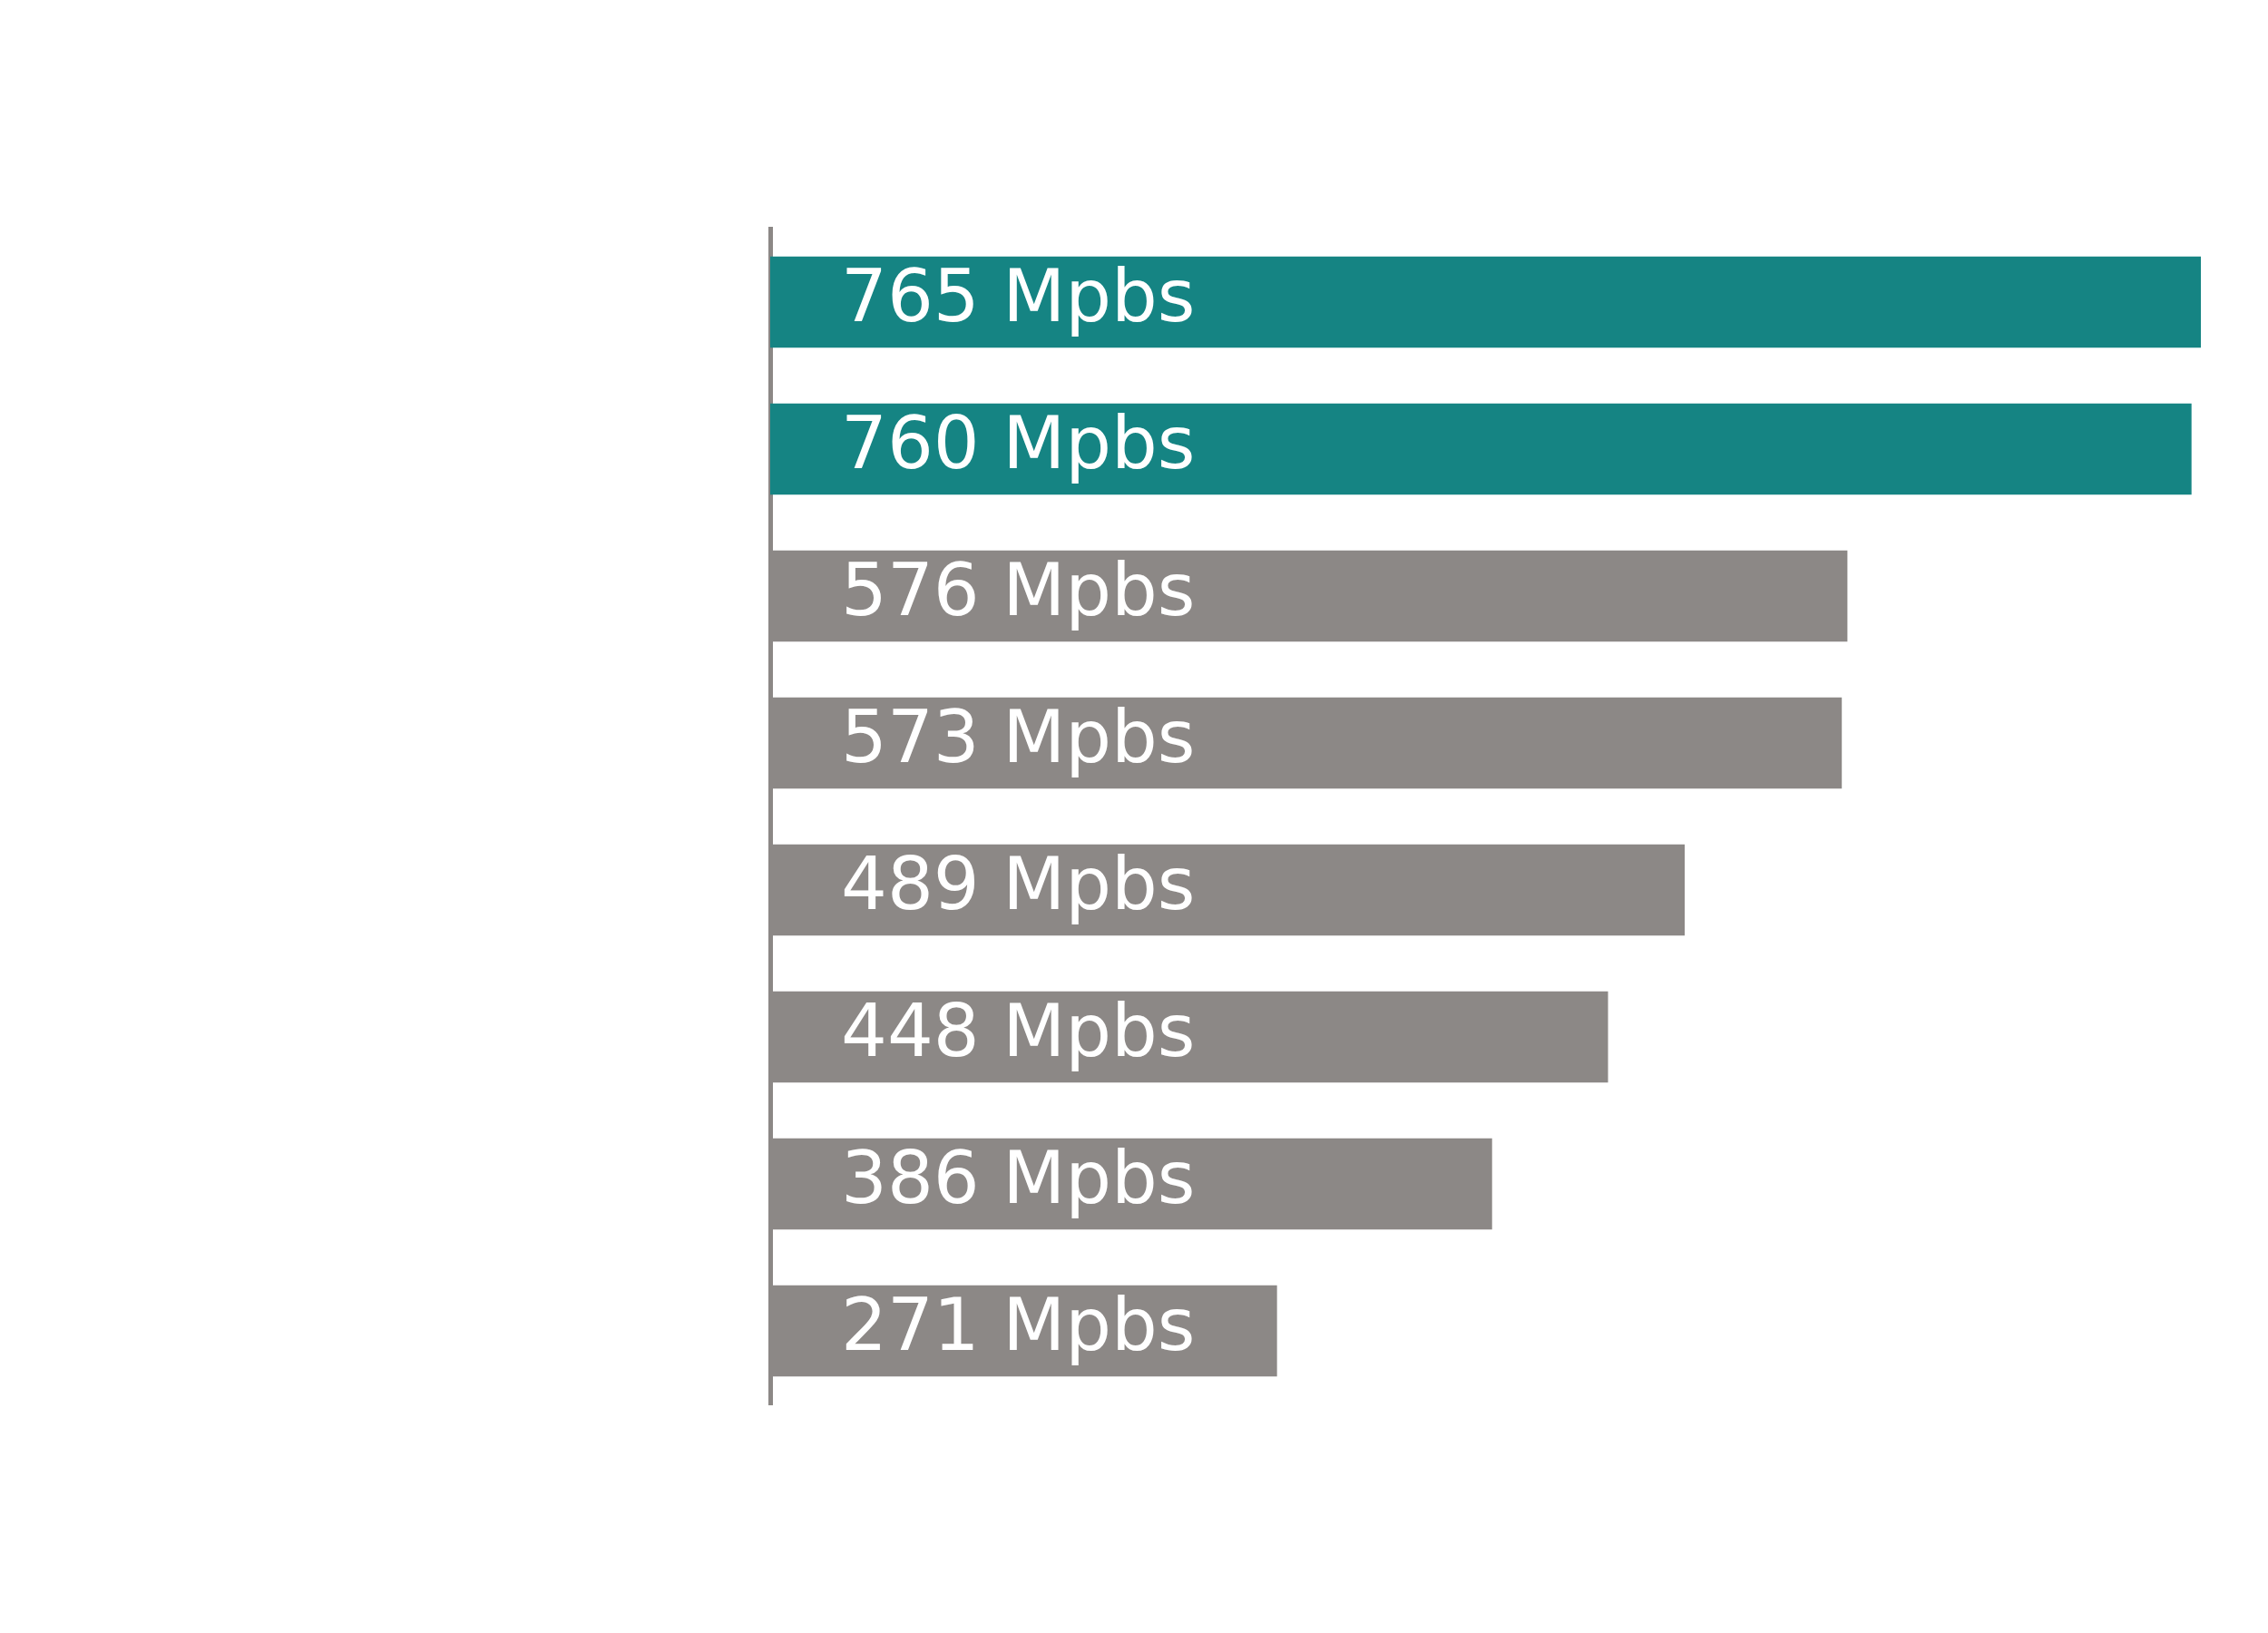  I want to click on data-label: 576 Mpbs, so click(1018, 589).